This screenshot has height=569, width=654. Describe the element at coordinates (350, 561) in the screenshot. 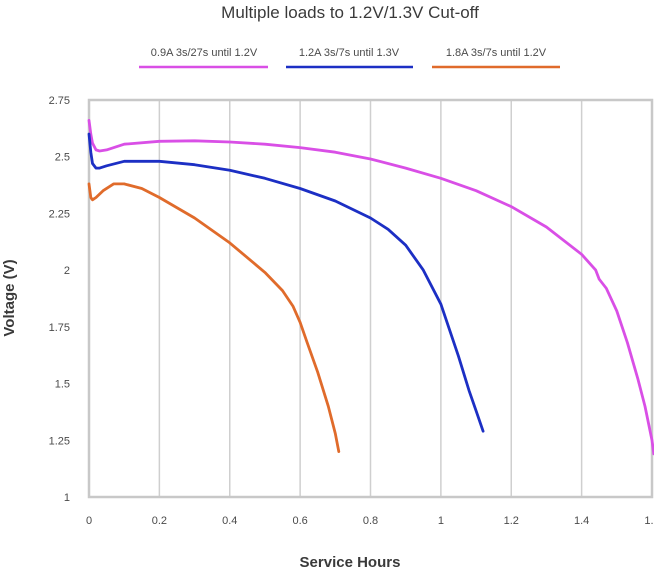

I see `x-axis-label: Service Hours` at that location.